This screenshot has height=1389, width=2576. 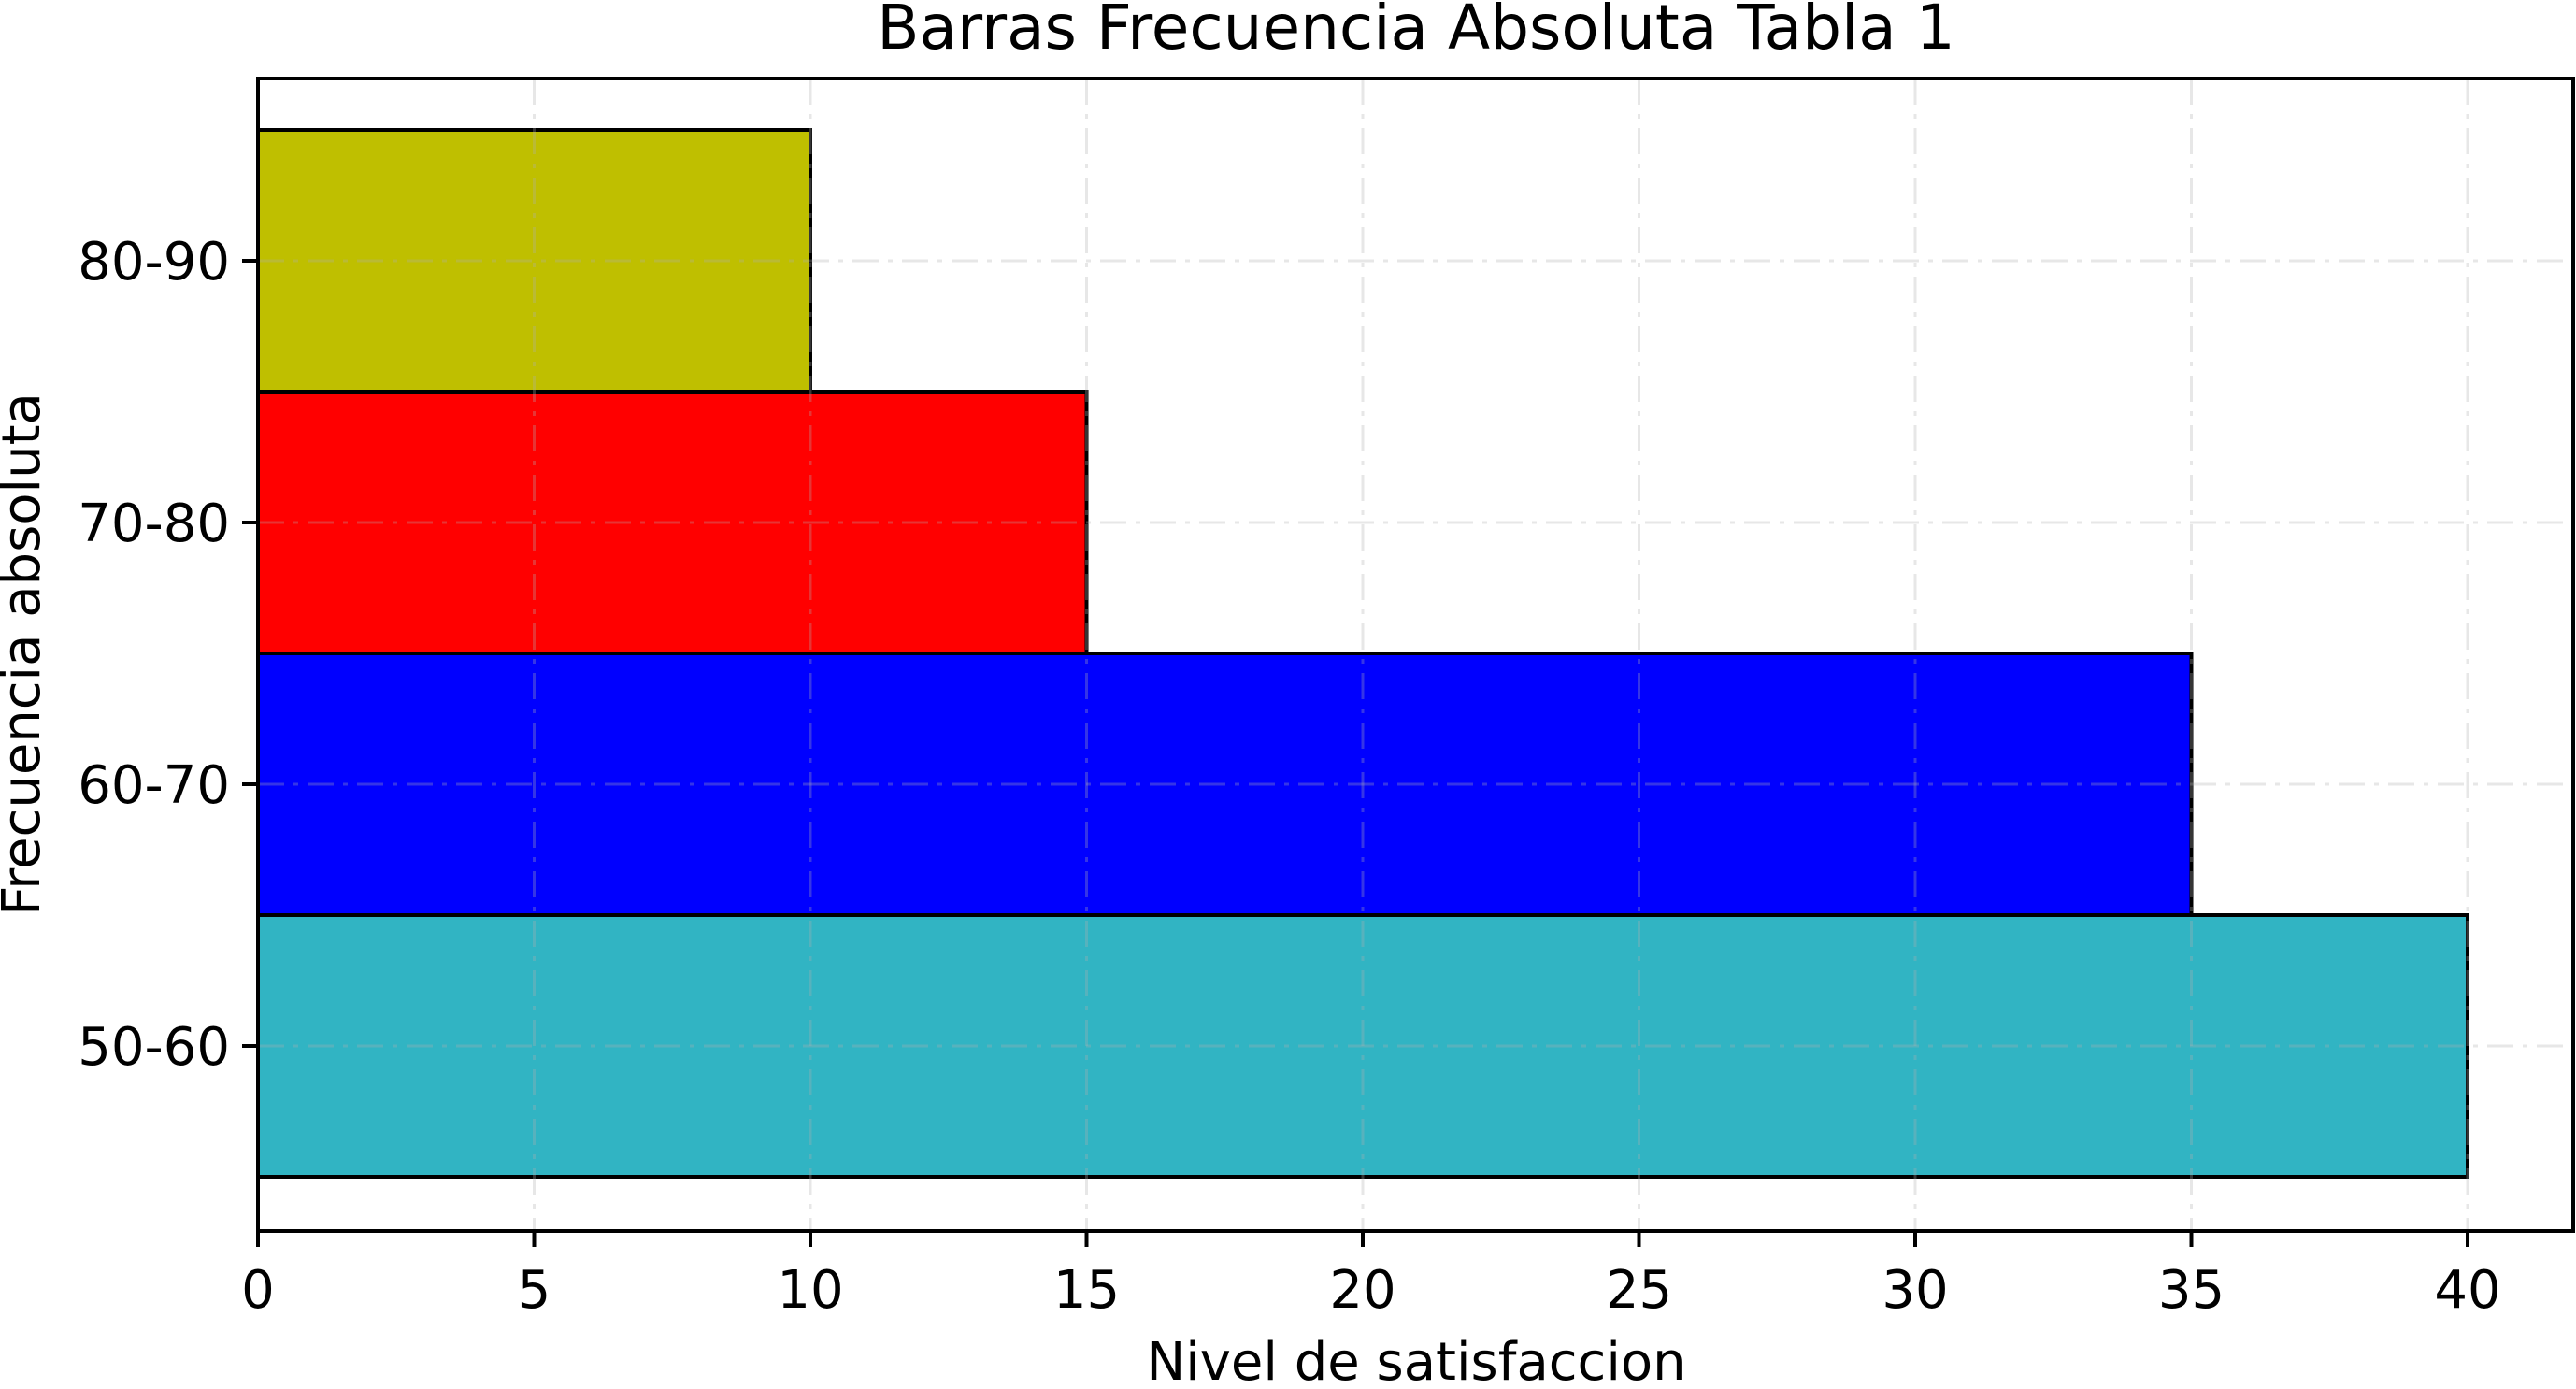 What do you see at coordinates (258, 1290) in the screenshot?
I see `x-tick-label: 0` at bounding box center [258, 1290].